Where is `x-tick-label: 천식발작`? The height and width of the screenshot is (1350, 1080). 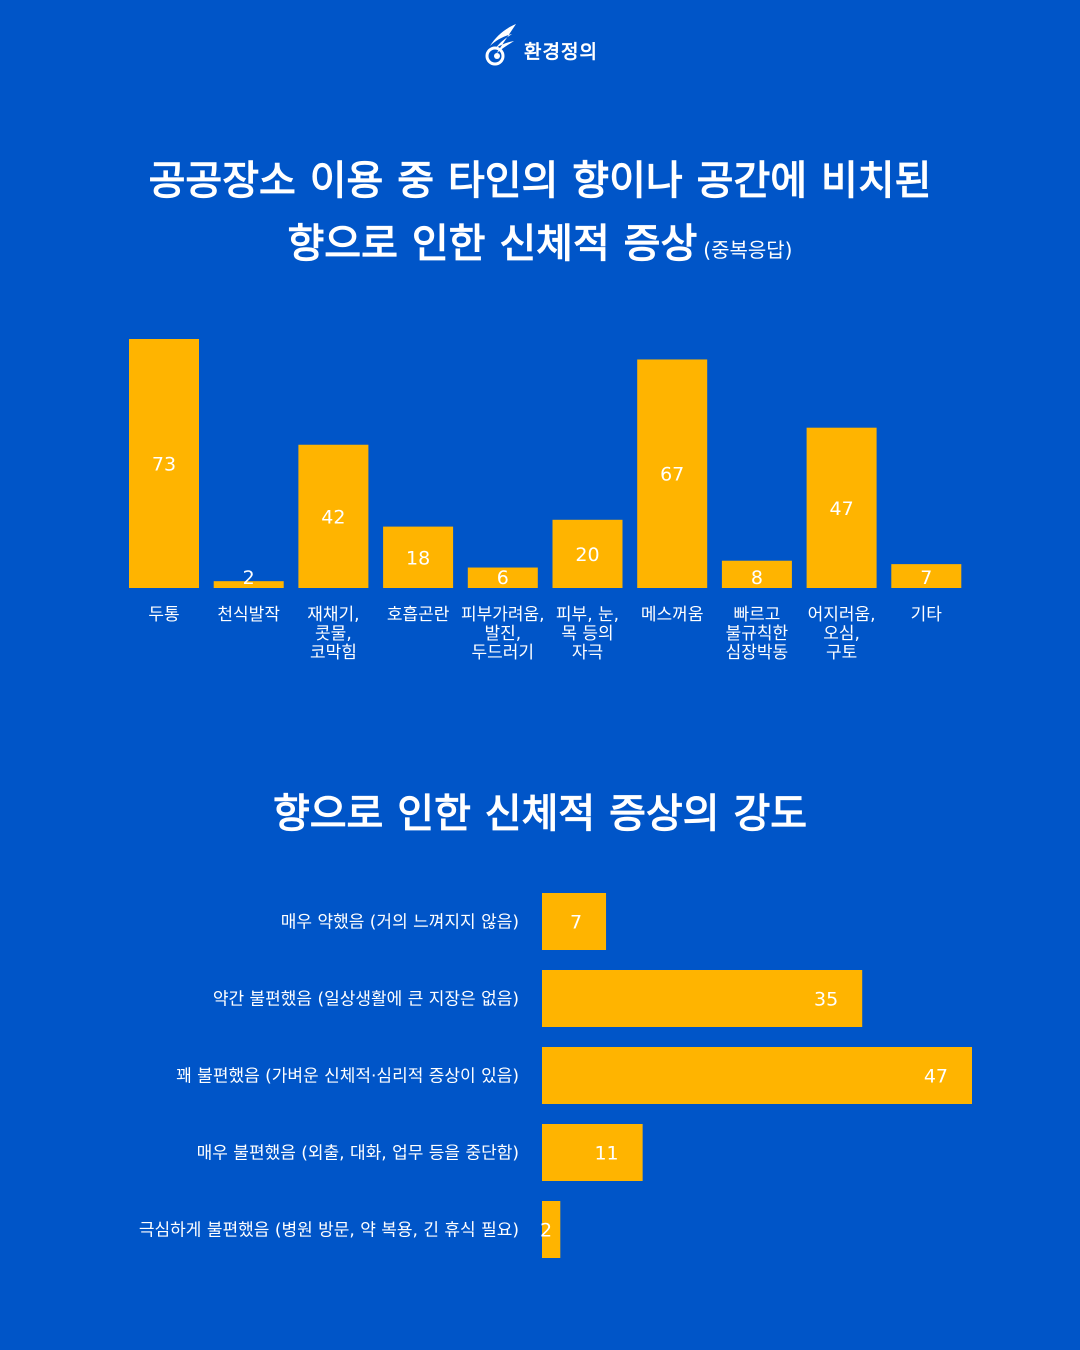
x-tick-label: 천식발작 is located at coordinates (248, 615).